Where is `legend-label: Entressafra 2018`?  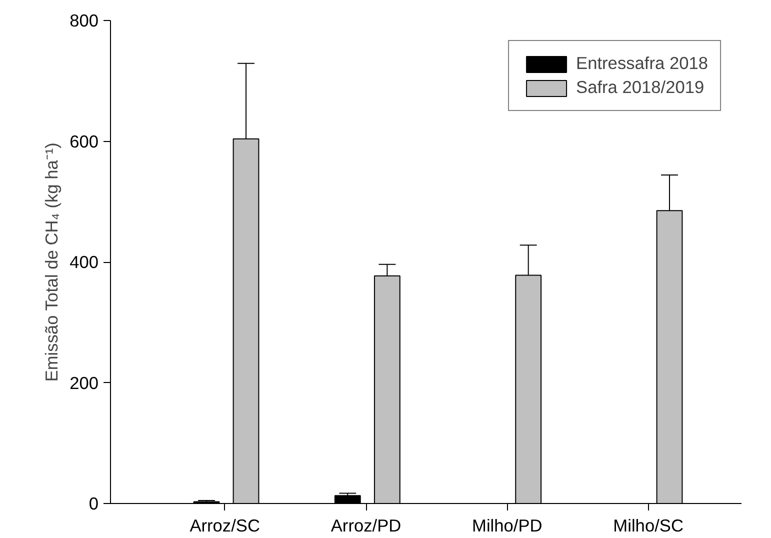 legend-label: Entressafra 2018 is located at coordinates (642, 63).